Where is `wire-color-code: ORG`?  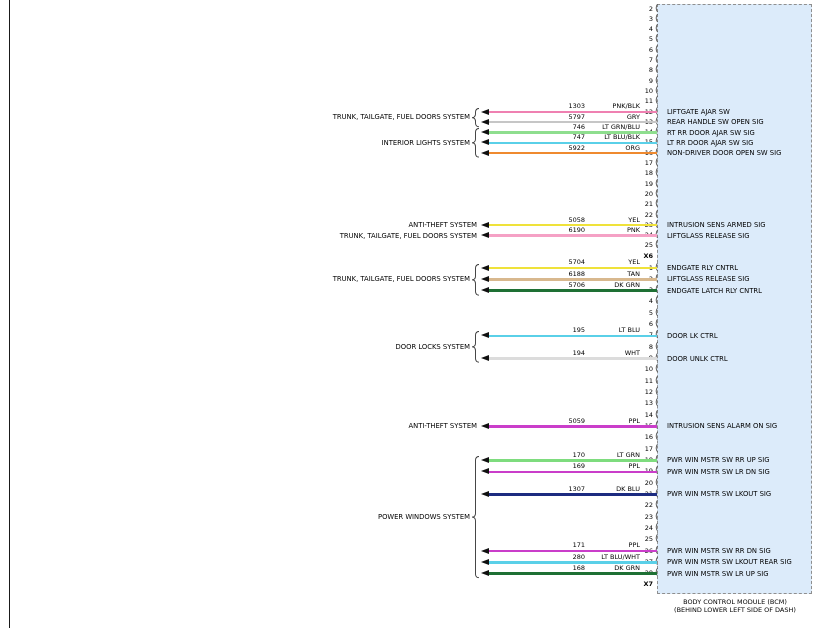 wire-color-code: ORG is located at coordinates (632, 147).